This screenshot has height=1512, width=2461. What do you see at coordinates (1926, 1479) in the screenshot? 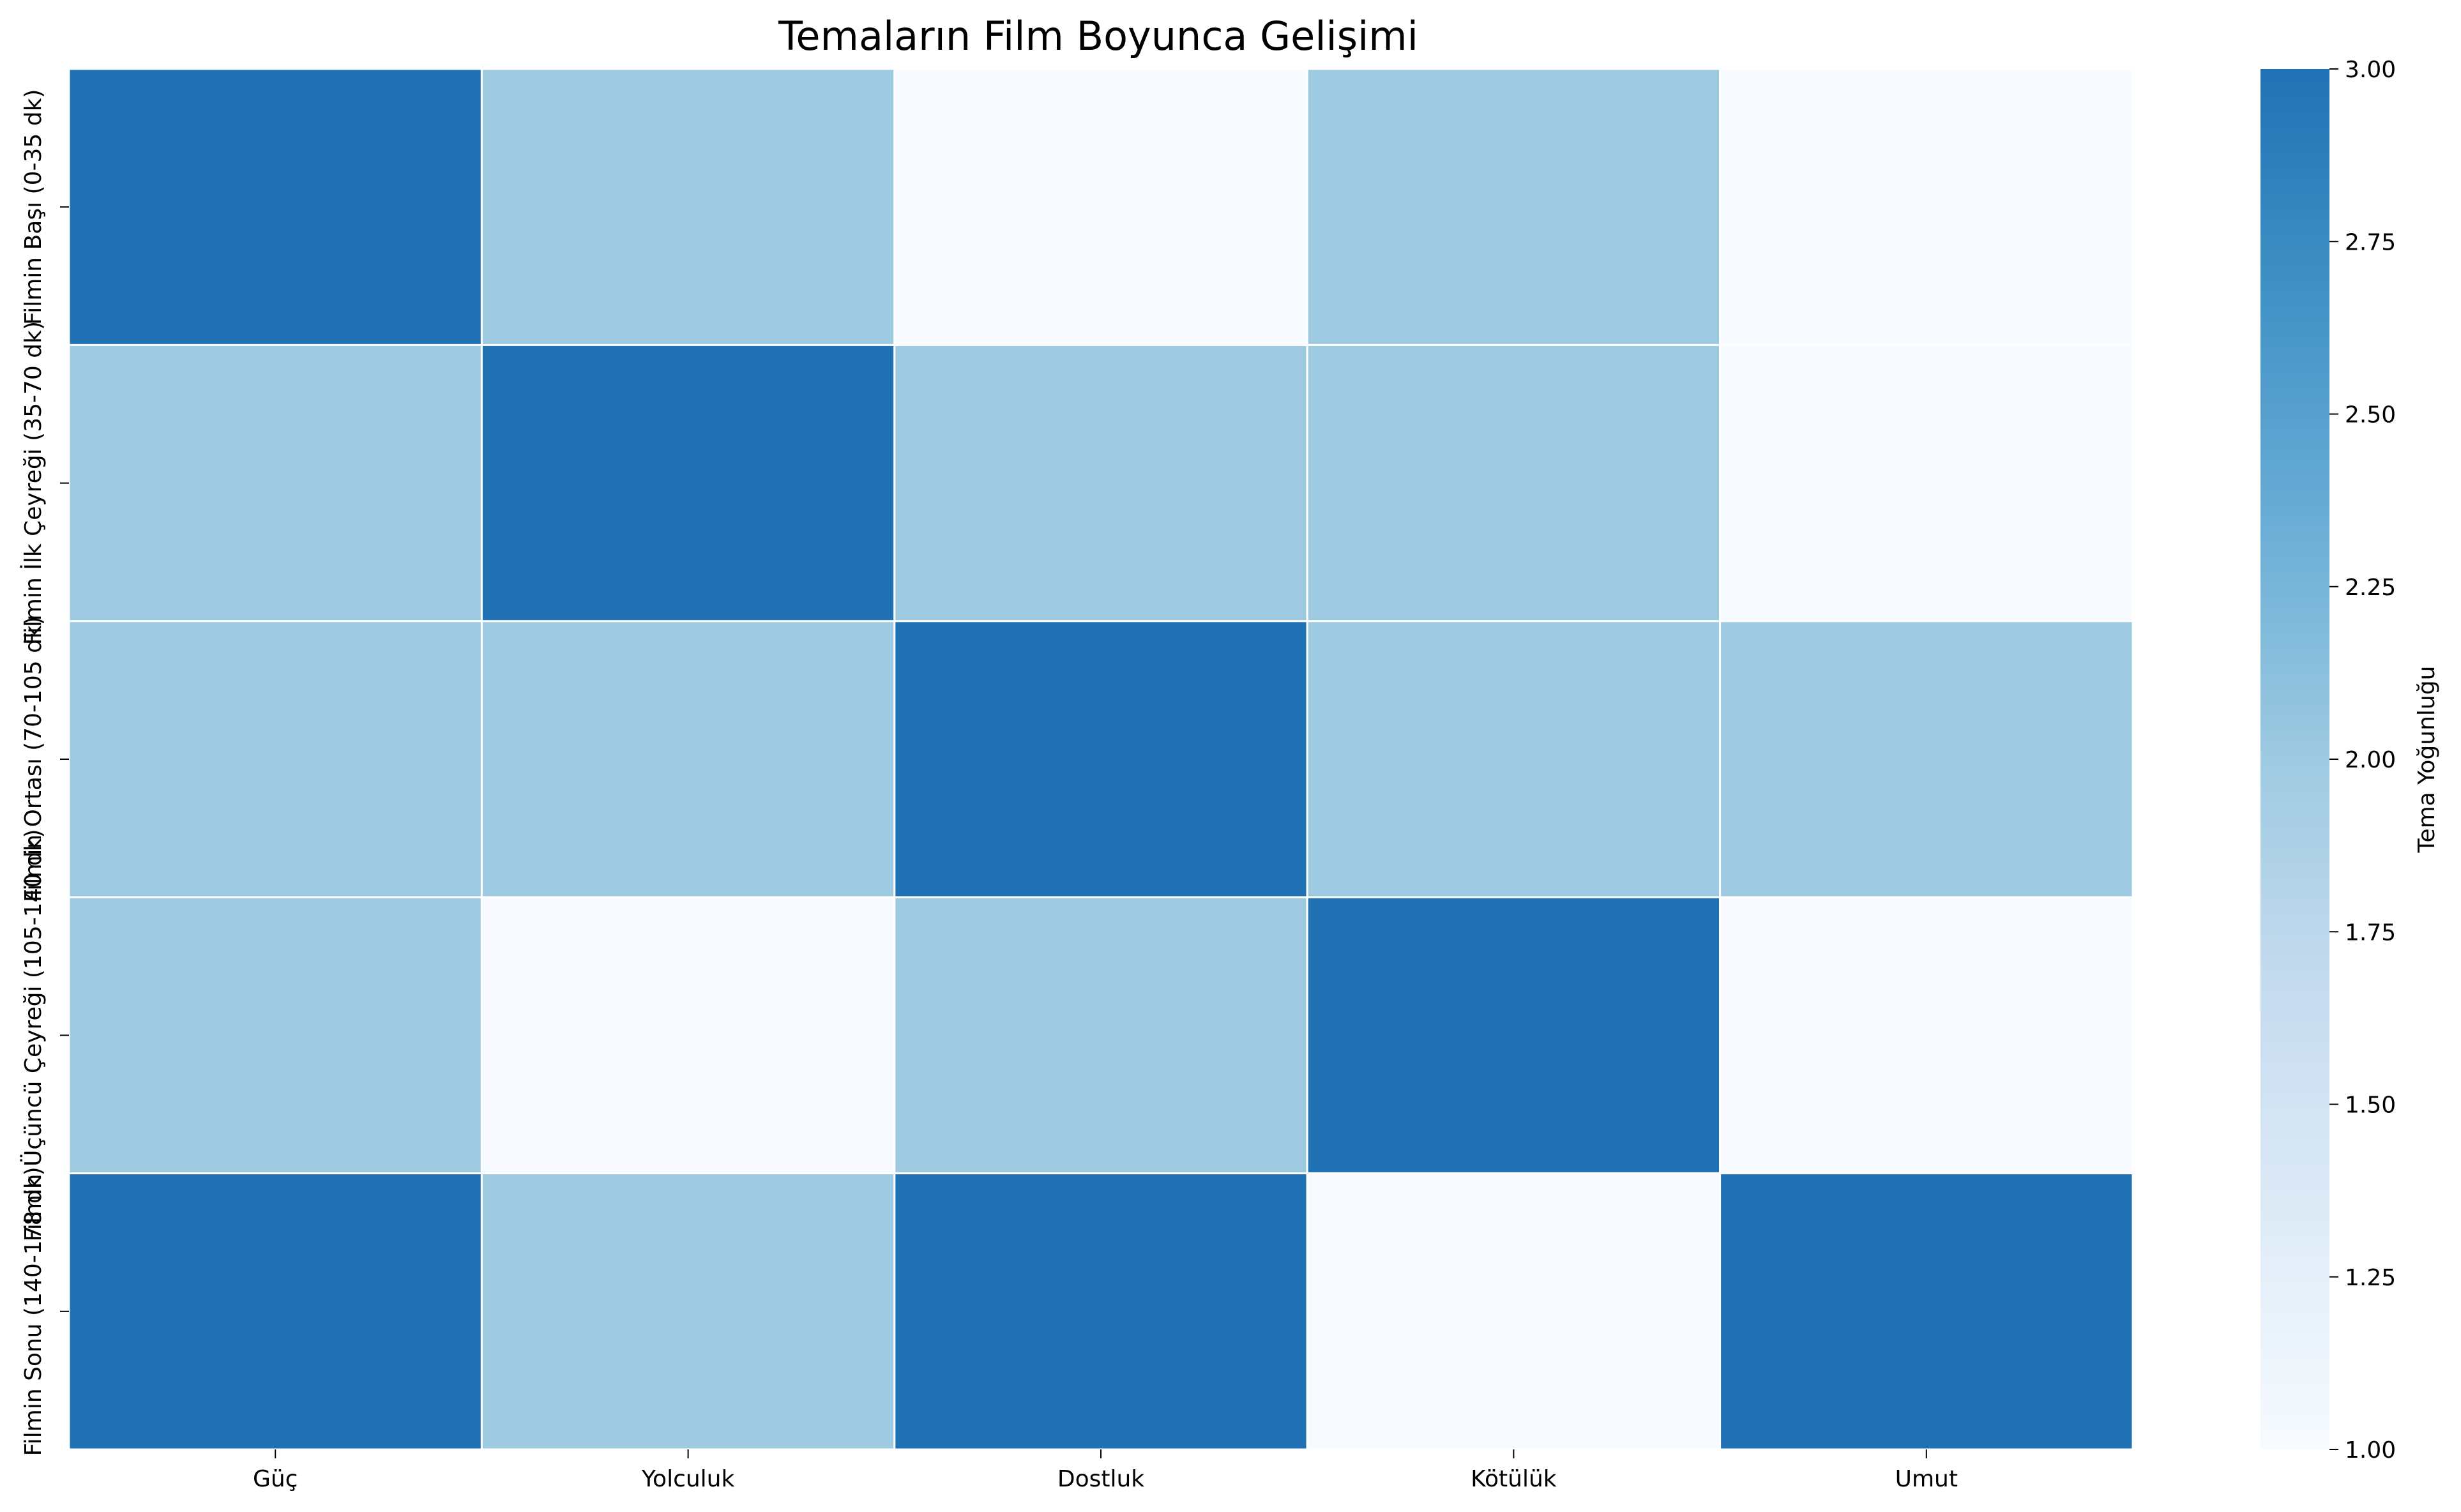
I see `x-tick-label: Umut` at bounding box center [1926, 1479].